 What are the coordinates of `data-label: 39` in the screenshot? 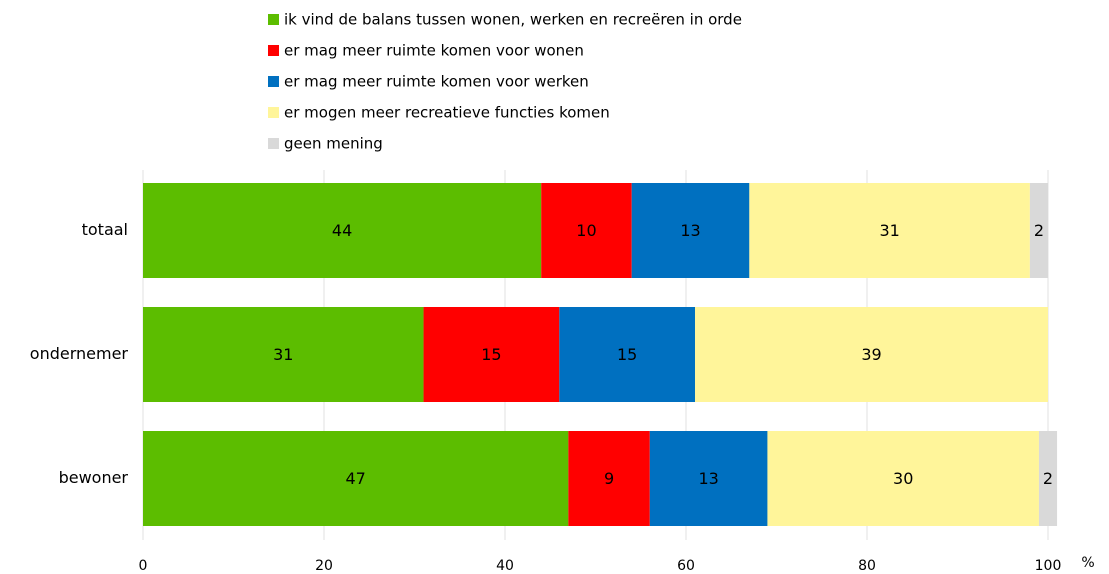 It's located at (871, 354).